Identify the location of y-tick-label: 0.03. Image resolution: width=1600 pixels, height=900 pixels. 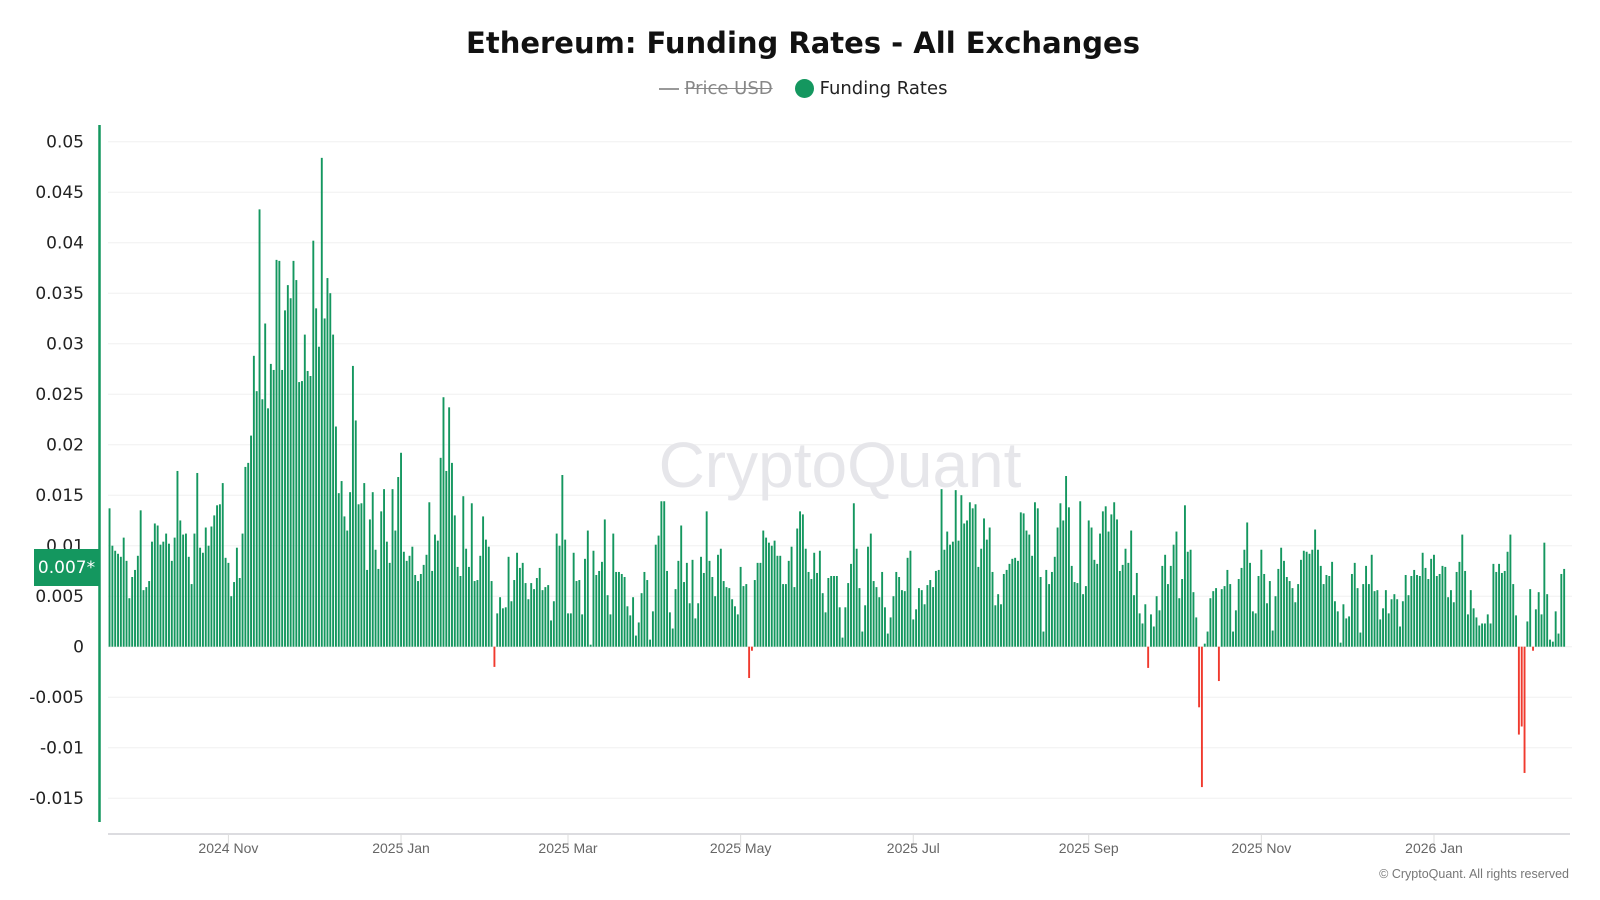
(65, 345).